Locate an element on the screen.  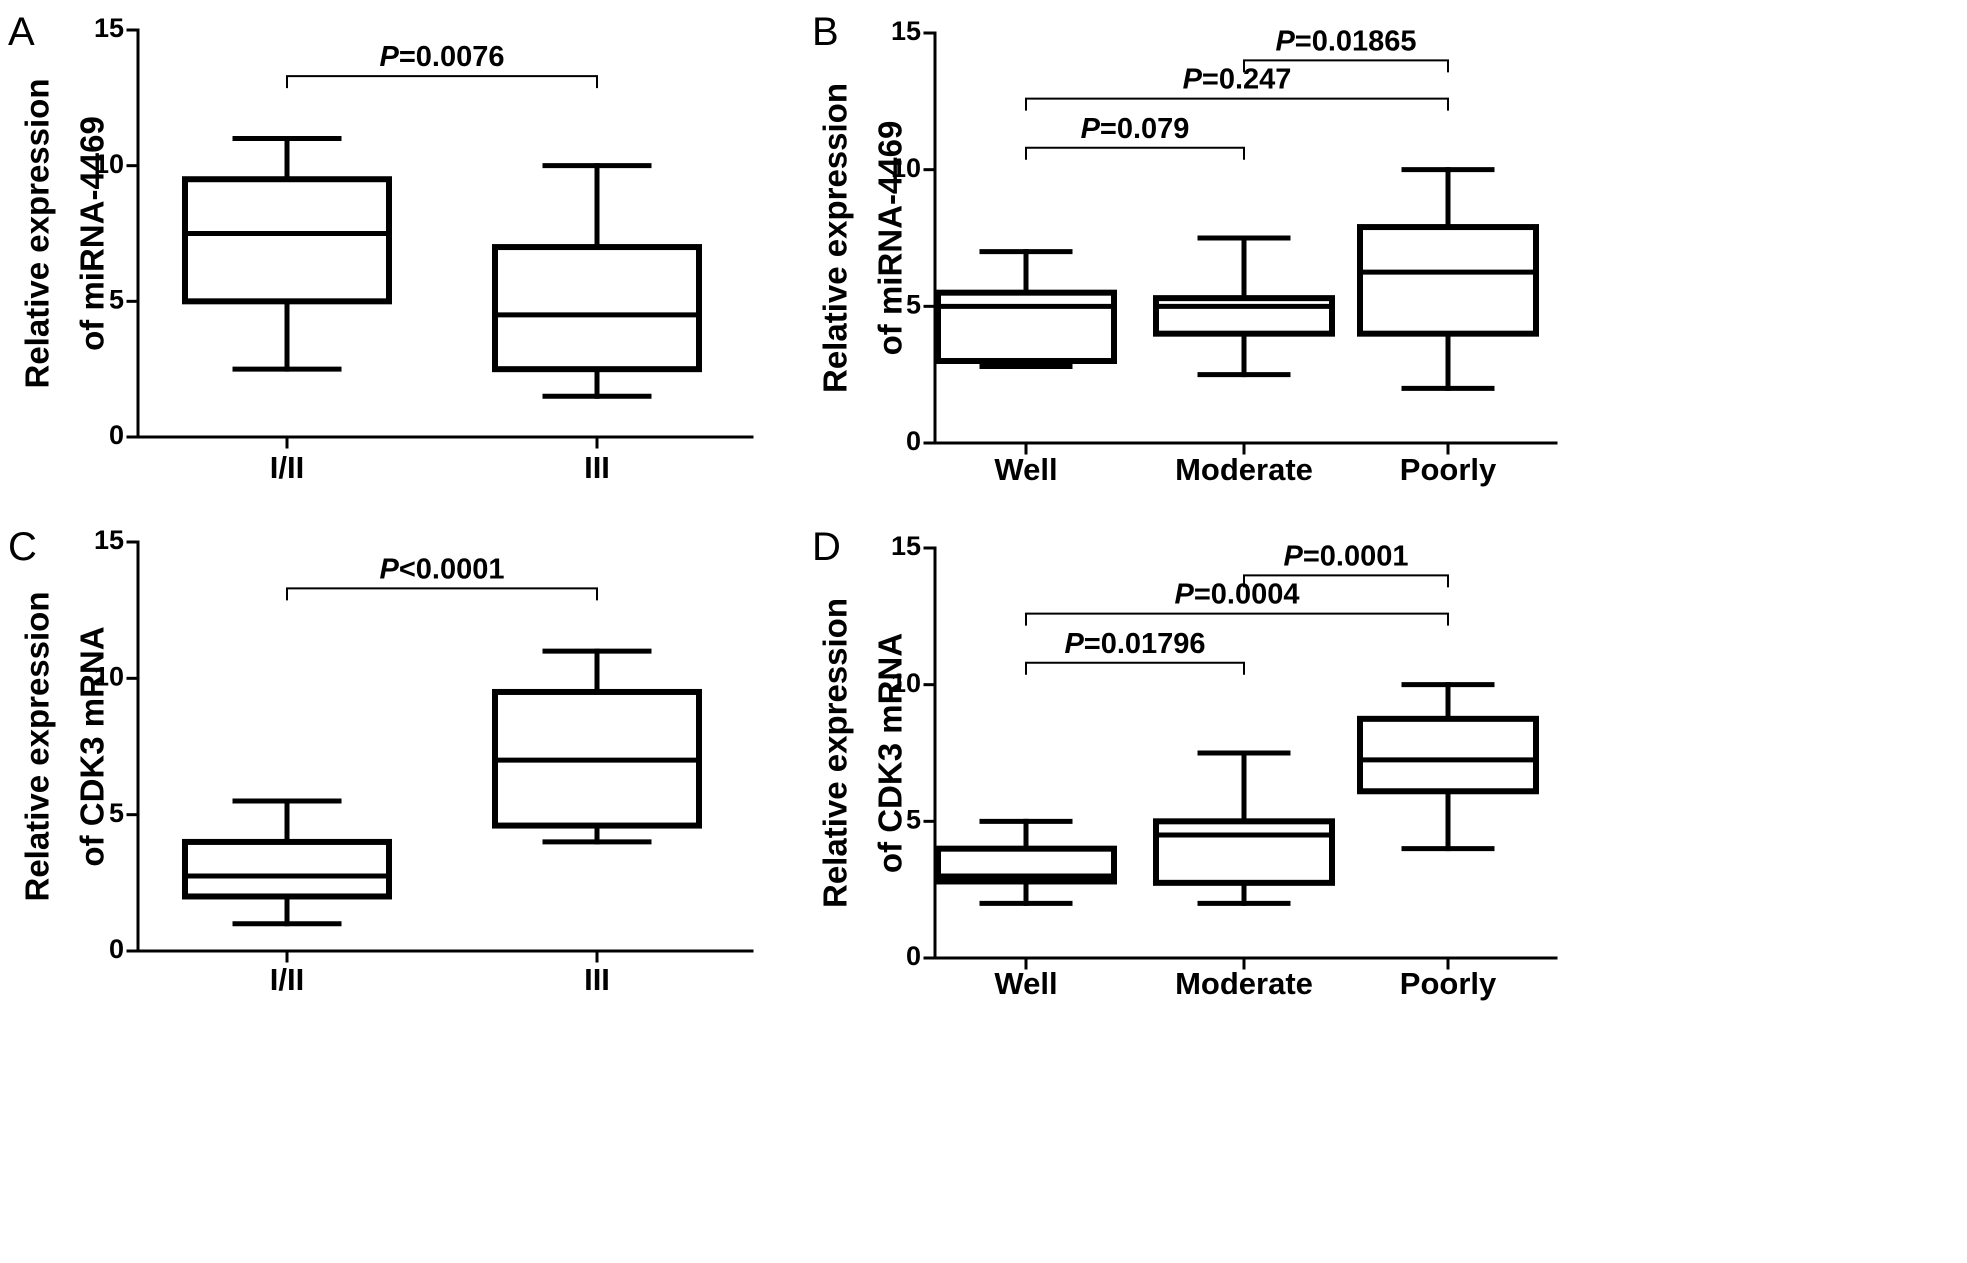
panel-letter: D is located at coordinates (826, 547).